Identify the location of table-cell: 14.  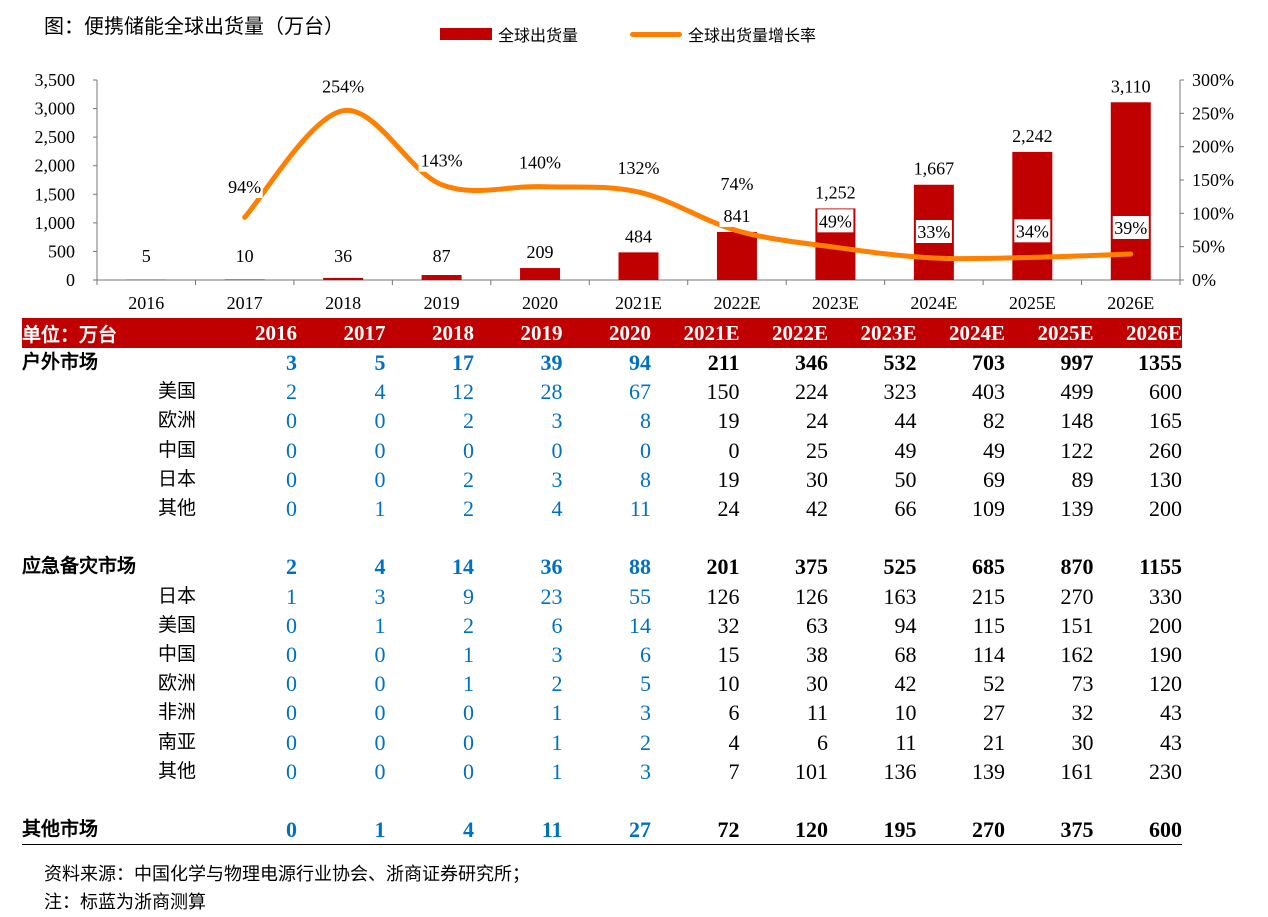
(640, 625).